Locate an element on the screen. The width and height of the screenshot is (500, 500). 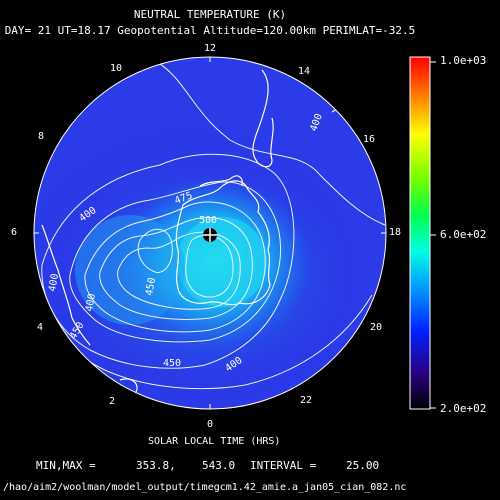
clock-label-14: 14 is located at coordinates (304, 71).